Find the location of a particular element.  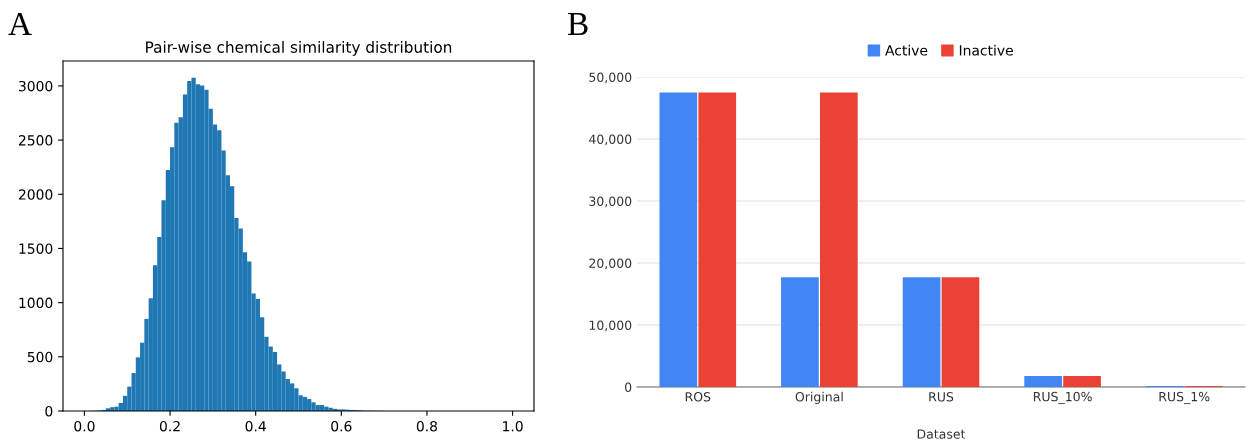

y-tick-label: 1000 is located at coordinates (36, 303).